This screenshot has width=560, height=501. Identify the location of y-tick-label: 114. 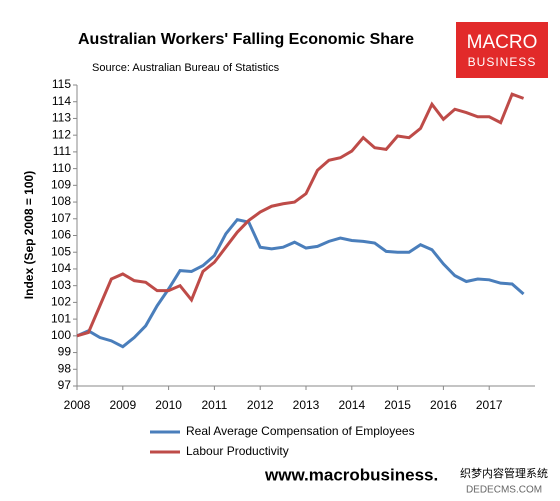
(61, 101).